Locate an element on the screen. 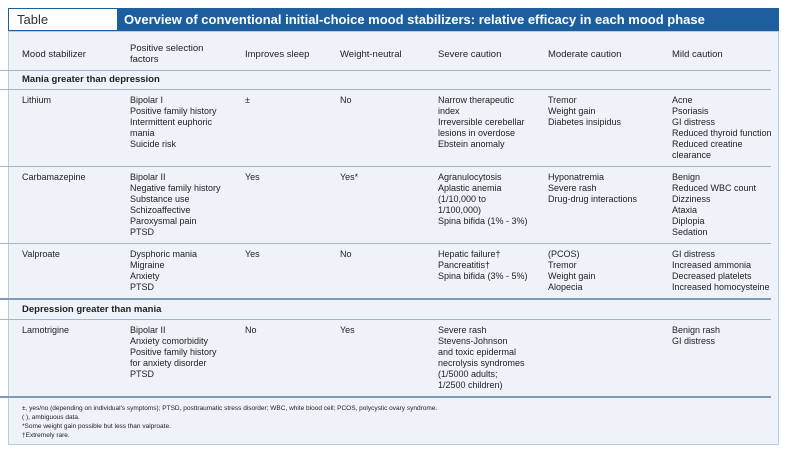 This screenshot has width=787, height=450. cell-text: lesions in overdose is located at coordinates (477, 133).